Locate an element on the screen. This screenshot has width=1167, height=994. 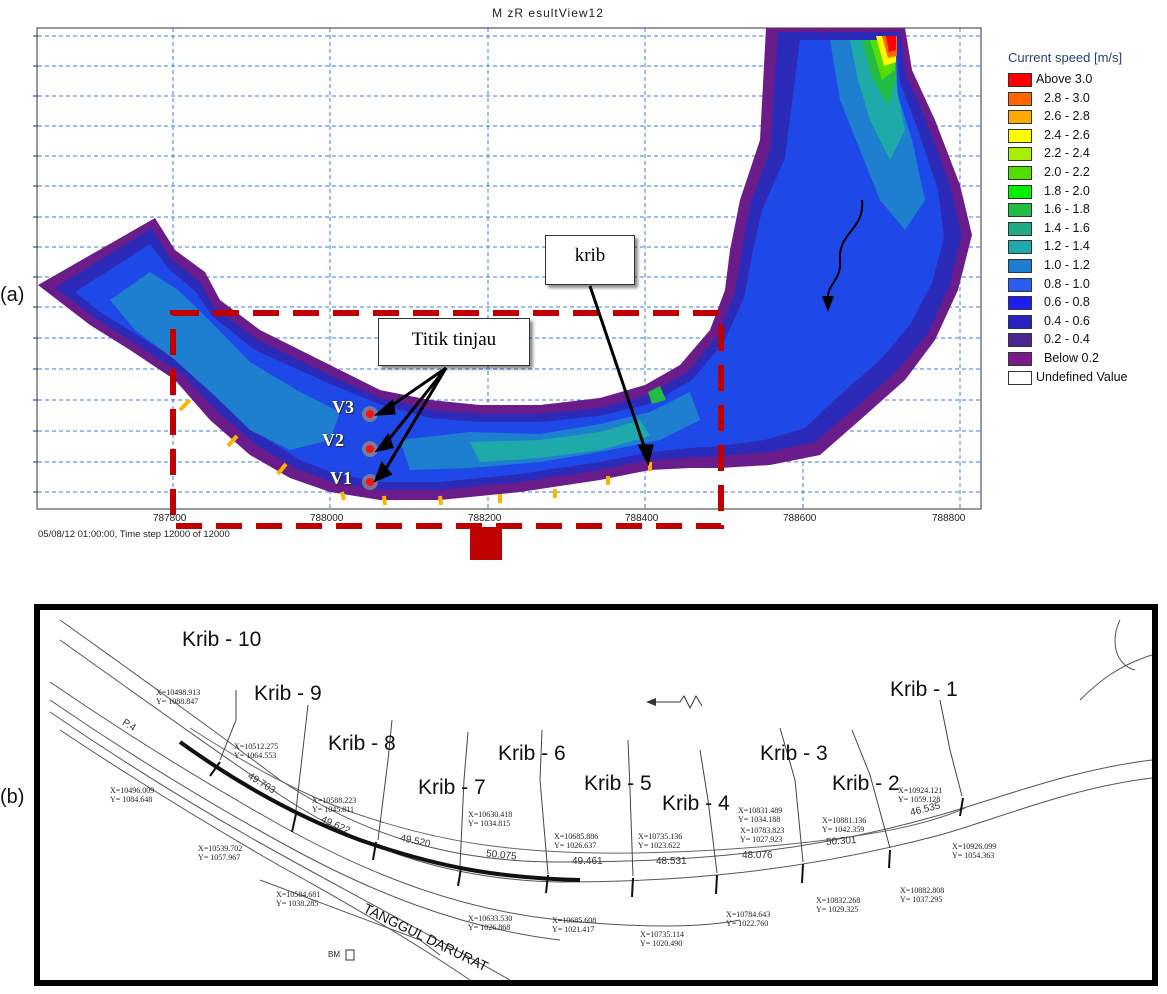
centerline is located at coordinates (577, 790).